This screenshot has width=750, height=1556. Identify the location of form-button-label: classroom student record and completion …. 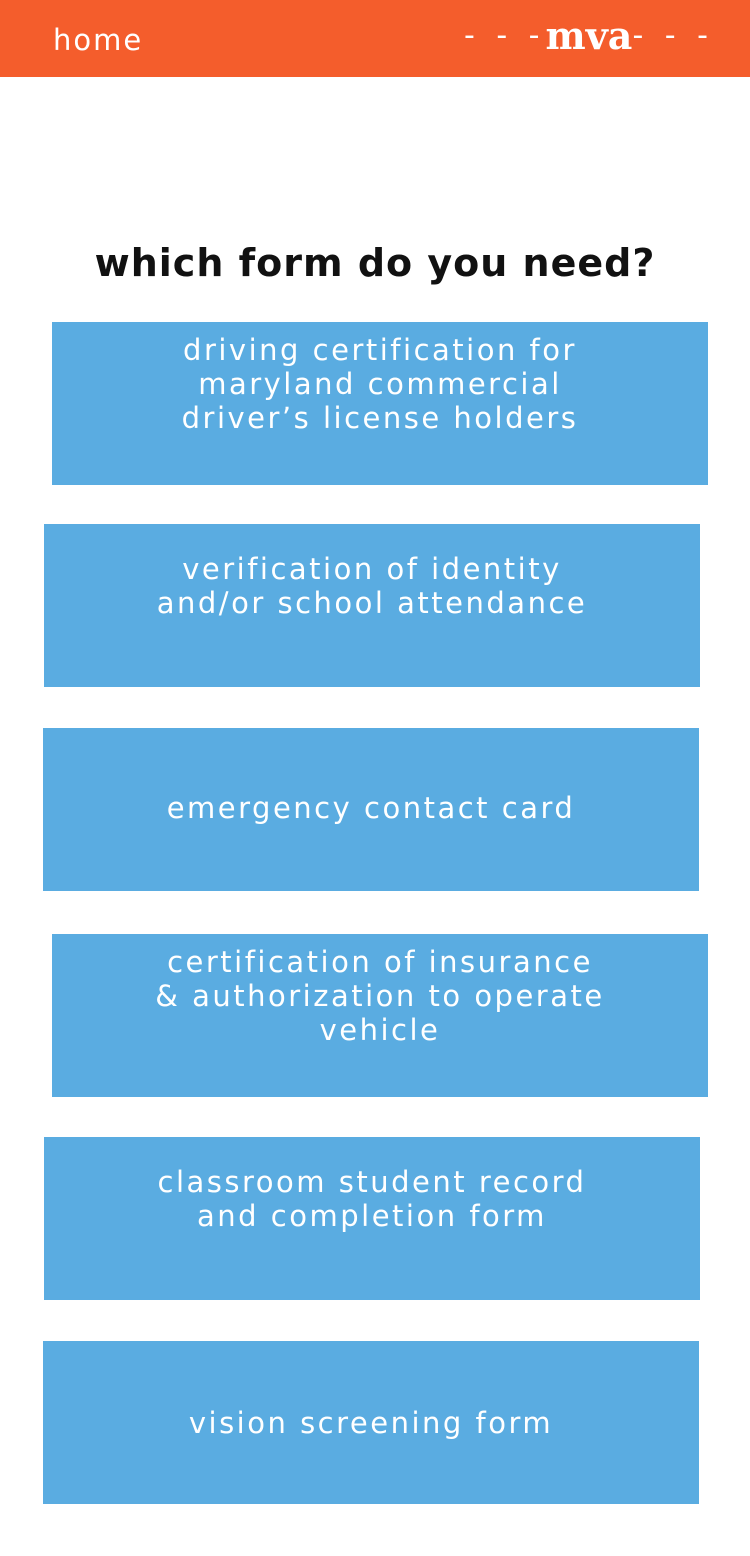
(372, 1198).